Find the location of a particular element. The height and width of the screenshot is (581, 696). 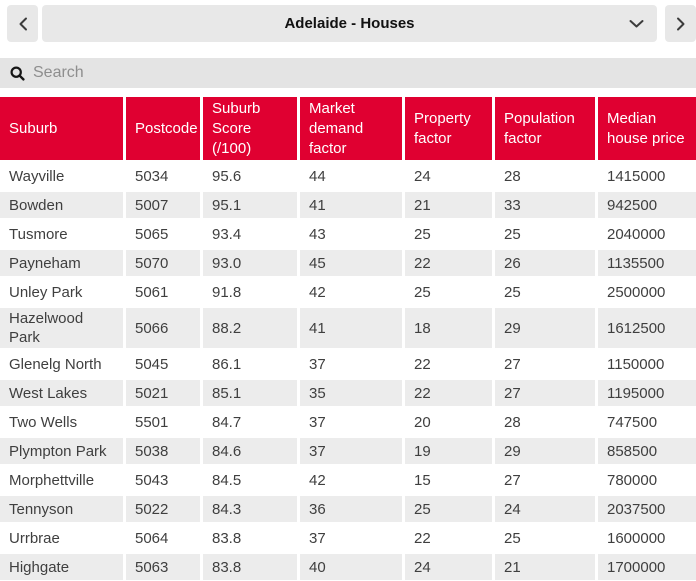

dataset-selector-label: Adelaide - Houses is located at coordinates (349, 23).